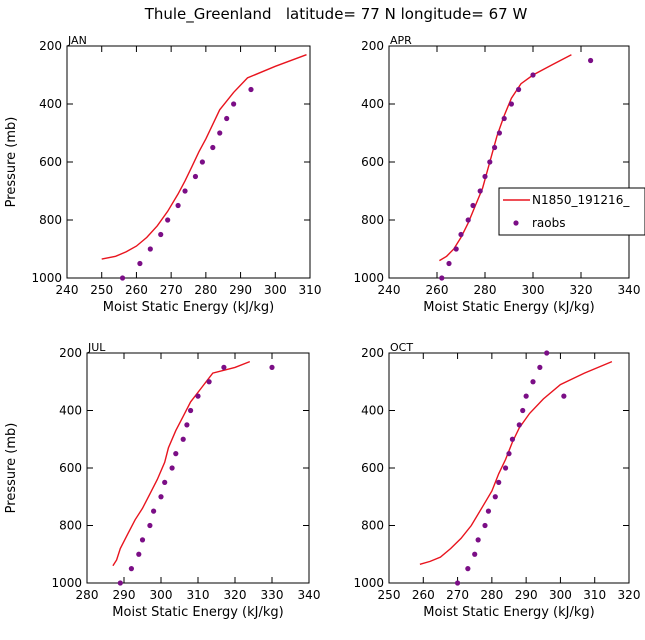 The height and width of the screenshot is (640, 645). What do you see at coordinates (581, 200) in the screenshot?
I see `legend-model-label: N1850_191216_` at bounding box center [581, 200].